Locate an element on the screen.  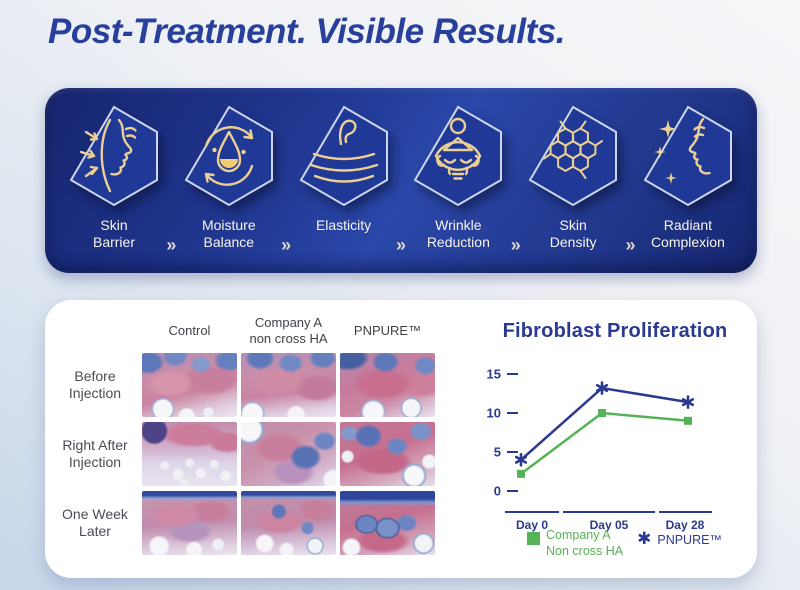
histology-image-week-control is located at coordinates (189, 523).